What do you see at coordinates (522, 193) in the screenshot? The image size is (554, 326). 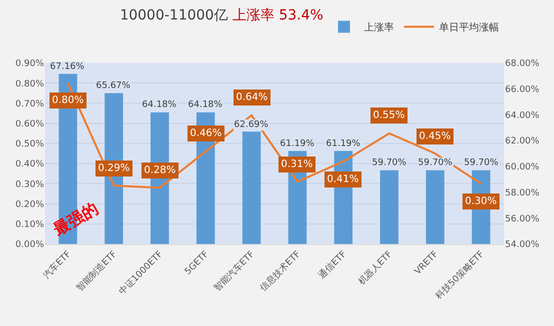 I see `y2-tick-label: 58.00%` at bounding box center [522, 193].